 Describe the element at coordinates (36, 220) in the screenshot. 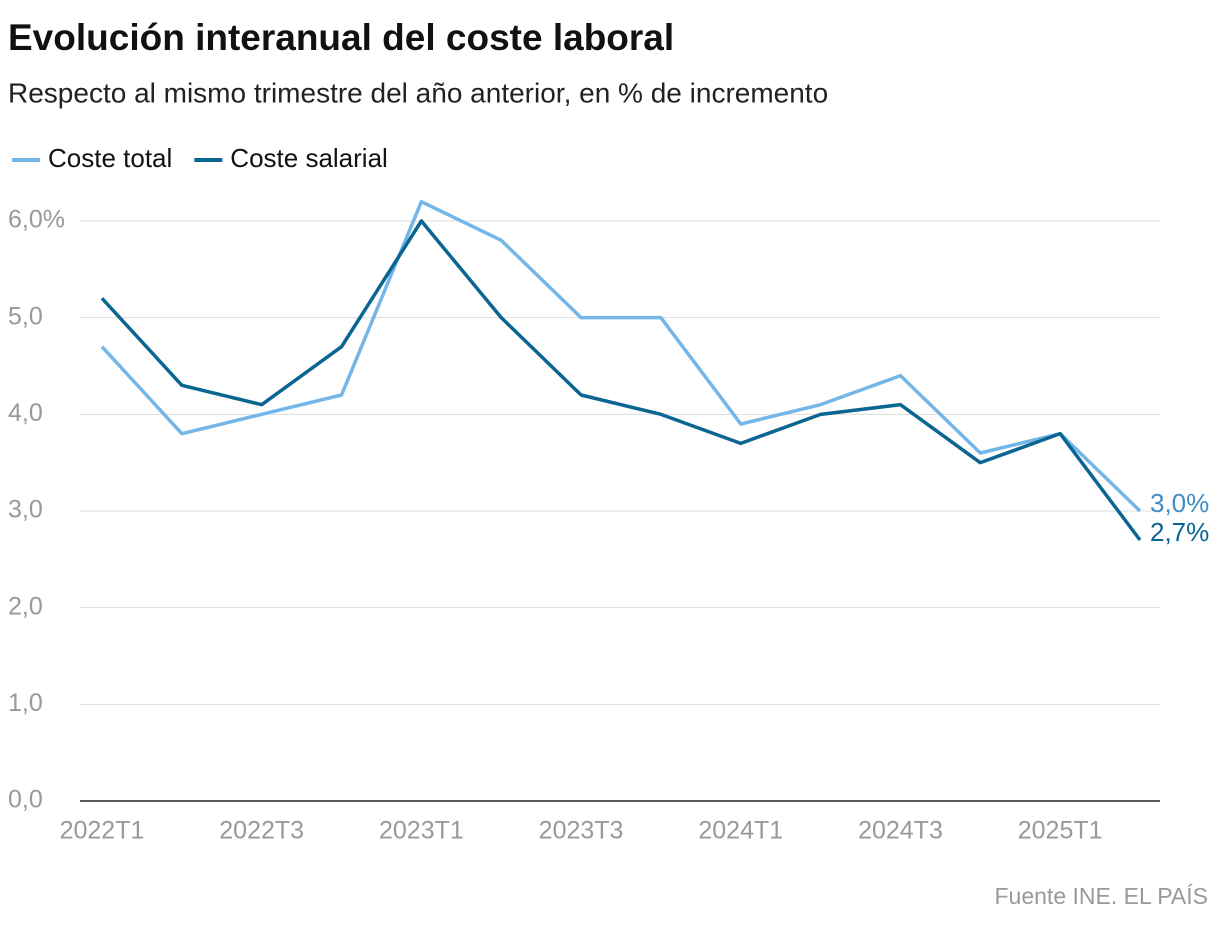

I see `y-tick-label: 6,0%` at that location.